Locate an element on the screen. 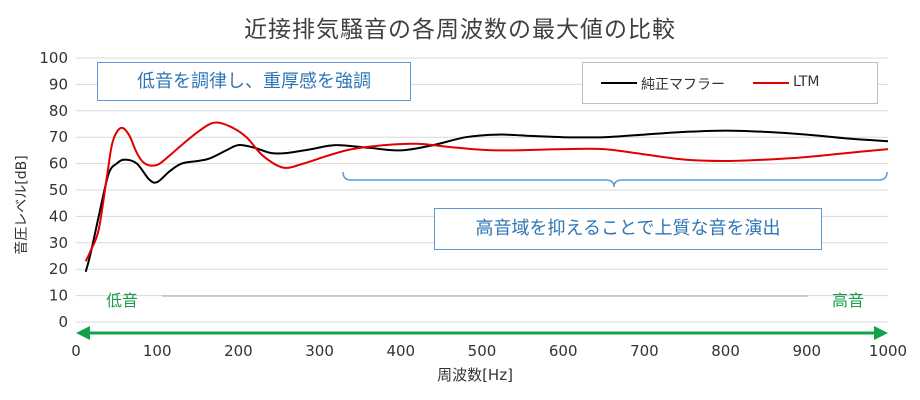 This screenshot has width=920, height=400. callout-high-frequency: 高音域を抑えることで上質な音を演出 is located at coordinates (628, 229).